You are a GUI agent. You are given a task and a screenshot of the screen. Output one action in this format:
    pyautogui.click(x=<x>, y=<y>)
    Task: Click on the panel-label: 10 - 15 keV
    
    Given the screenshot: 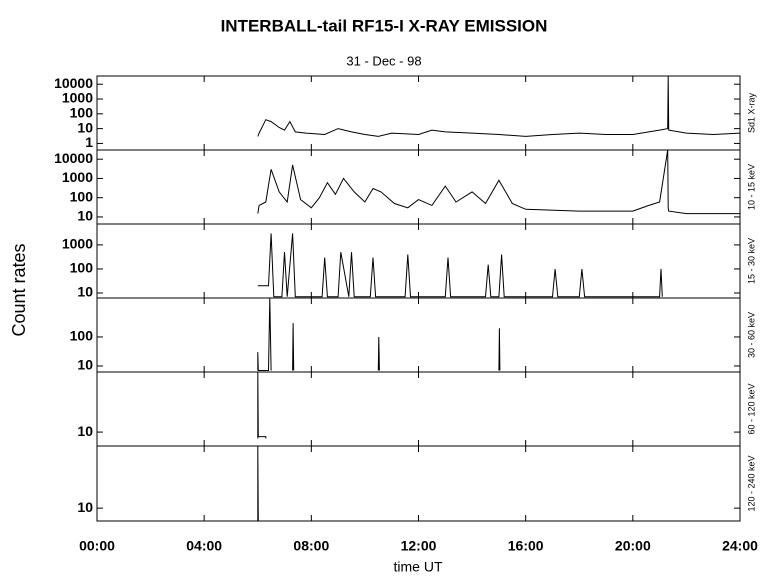 What is the action you would take?
    pyautogui.click(x=751, y=187)
    